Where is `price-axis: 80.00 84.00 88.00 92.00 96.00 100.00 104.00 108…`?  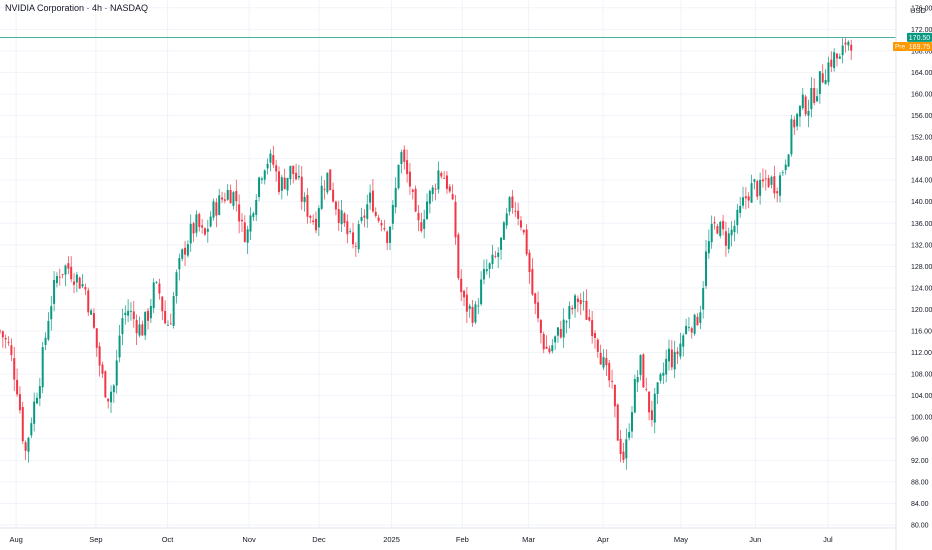
price-axis: 80.00 84.00 88.00 92.00 96.00 100.00 104.00 108… is located at coordinates (921, 267).